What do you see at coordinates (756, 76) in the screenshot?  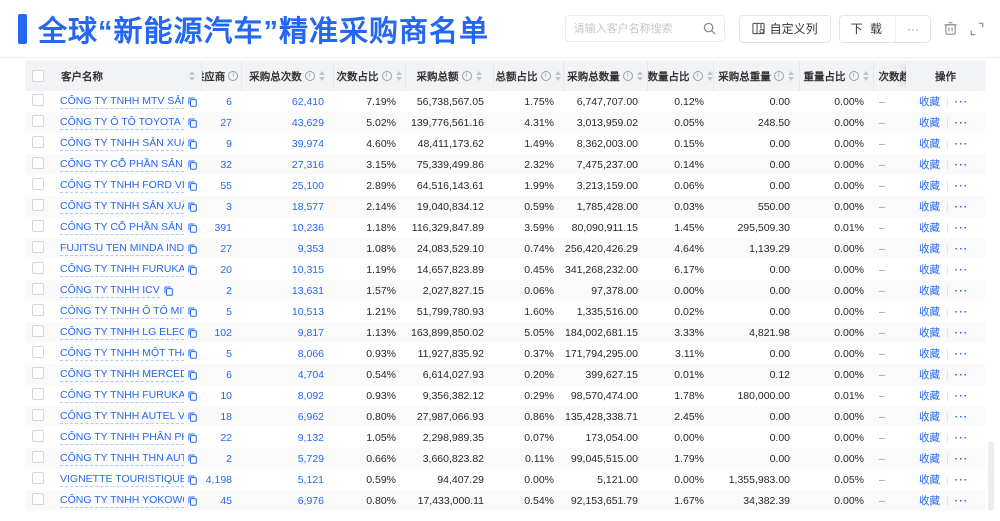 I see `column-header-total_weight: 采购总重量 i` at bounding box center [756, 76].